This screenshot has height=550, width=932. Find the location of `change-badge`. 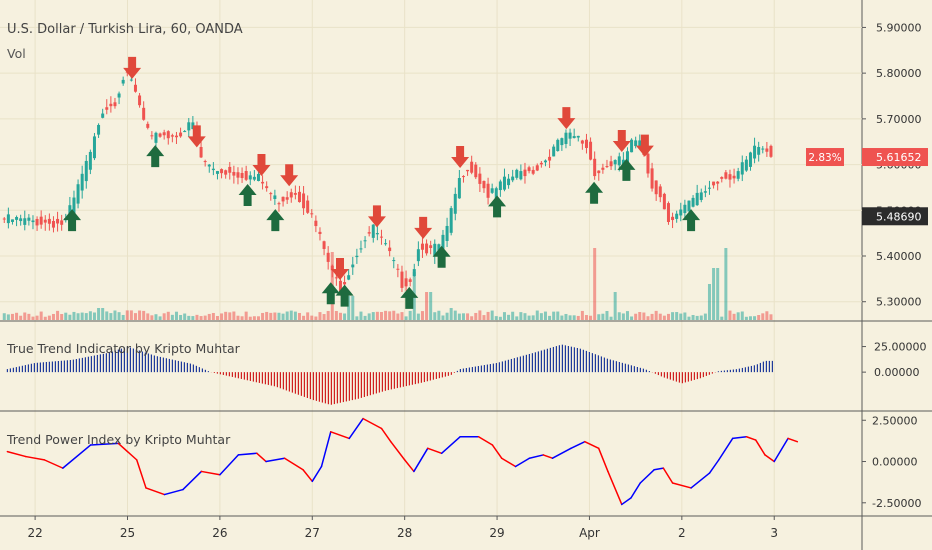

change-badge is located at coordinates (825, 157).